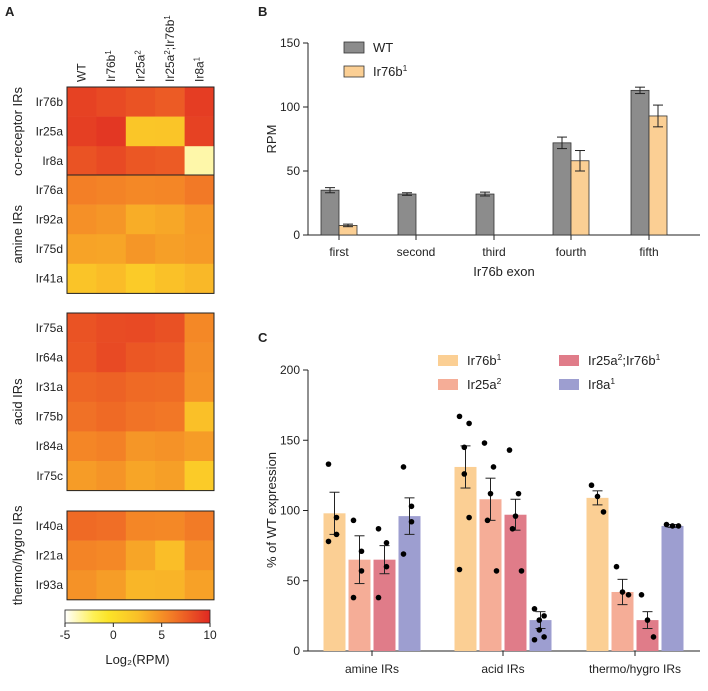 The height and width of the screenshot is (691, 708). Describe the element at coordinates (49, 249) in the screenshot. I see `row-label-ir75d: Ir75d` at that location.